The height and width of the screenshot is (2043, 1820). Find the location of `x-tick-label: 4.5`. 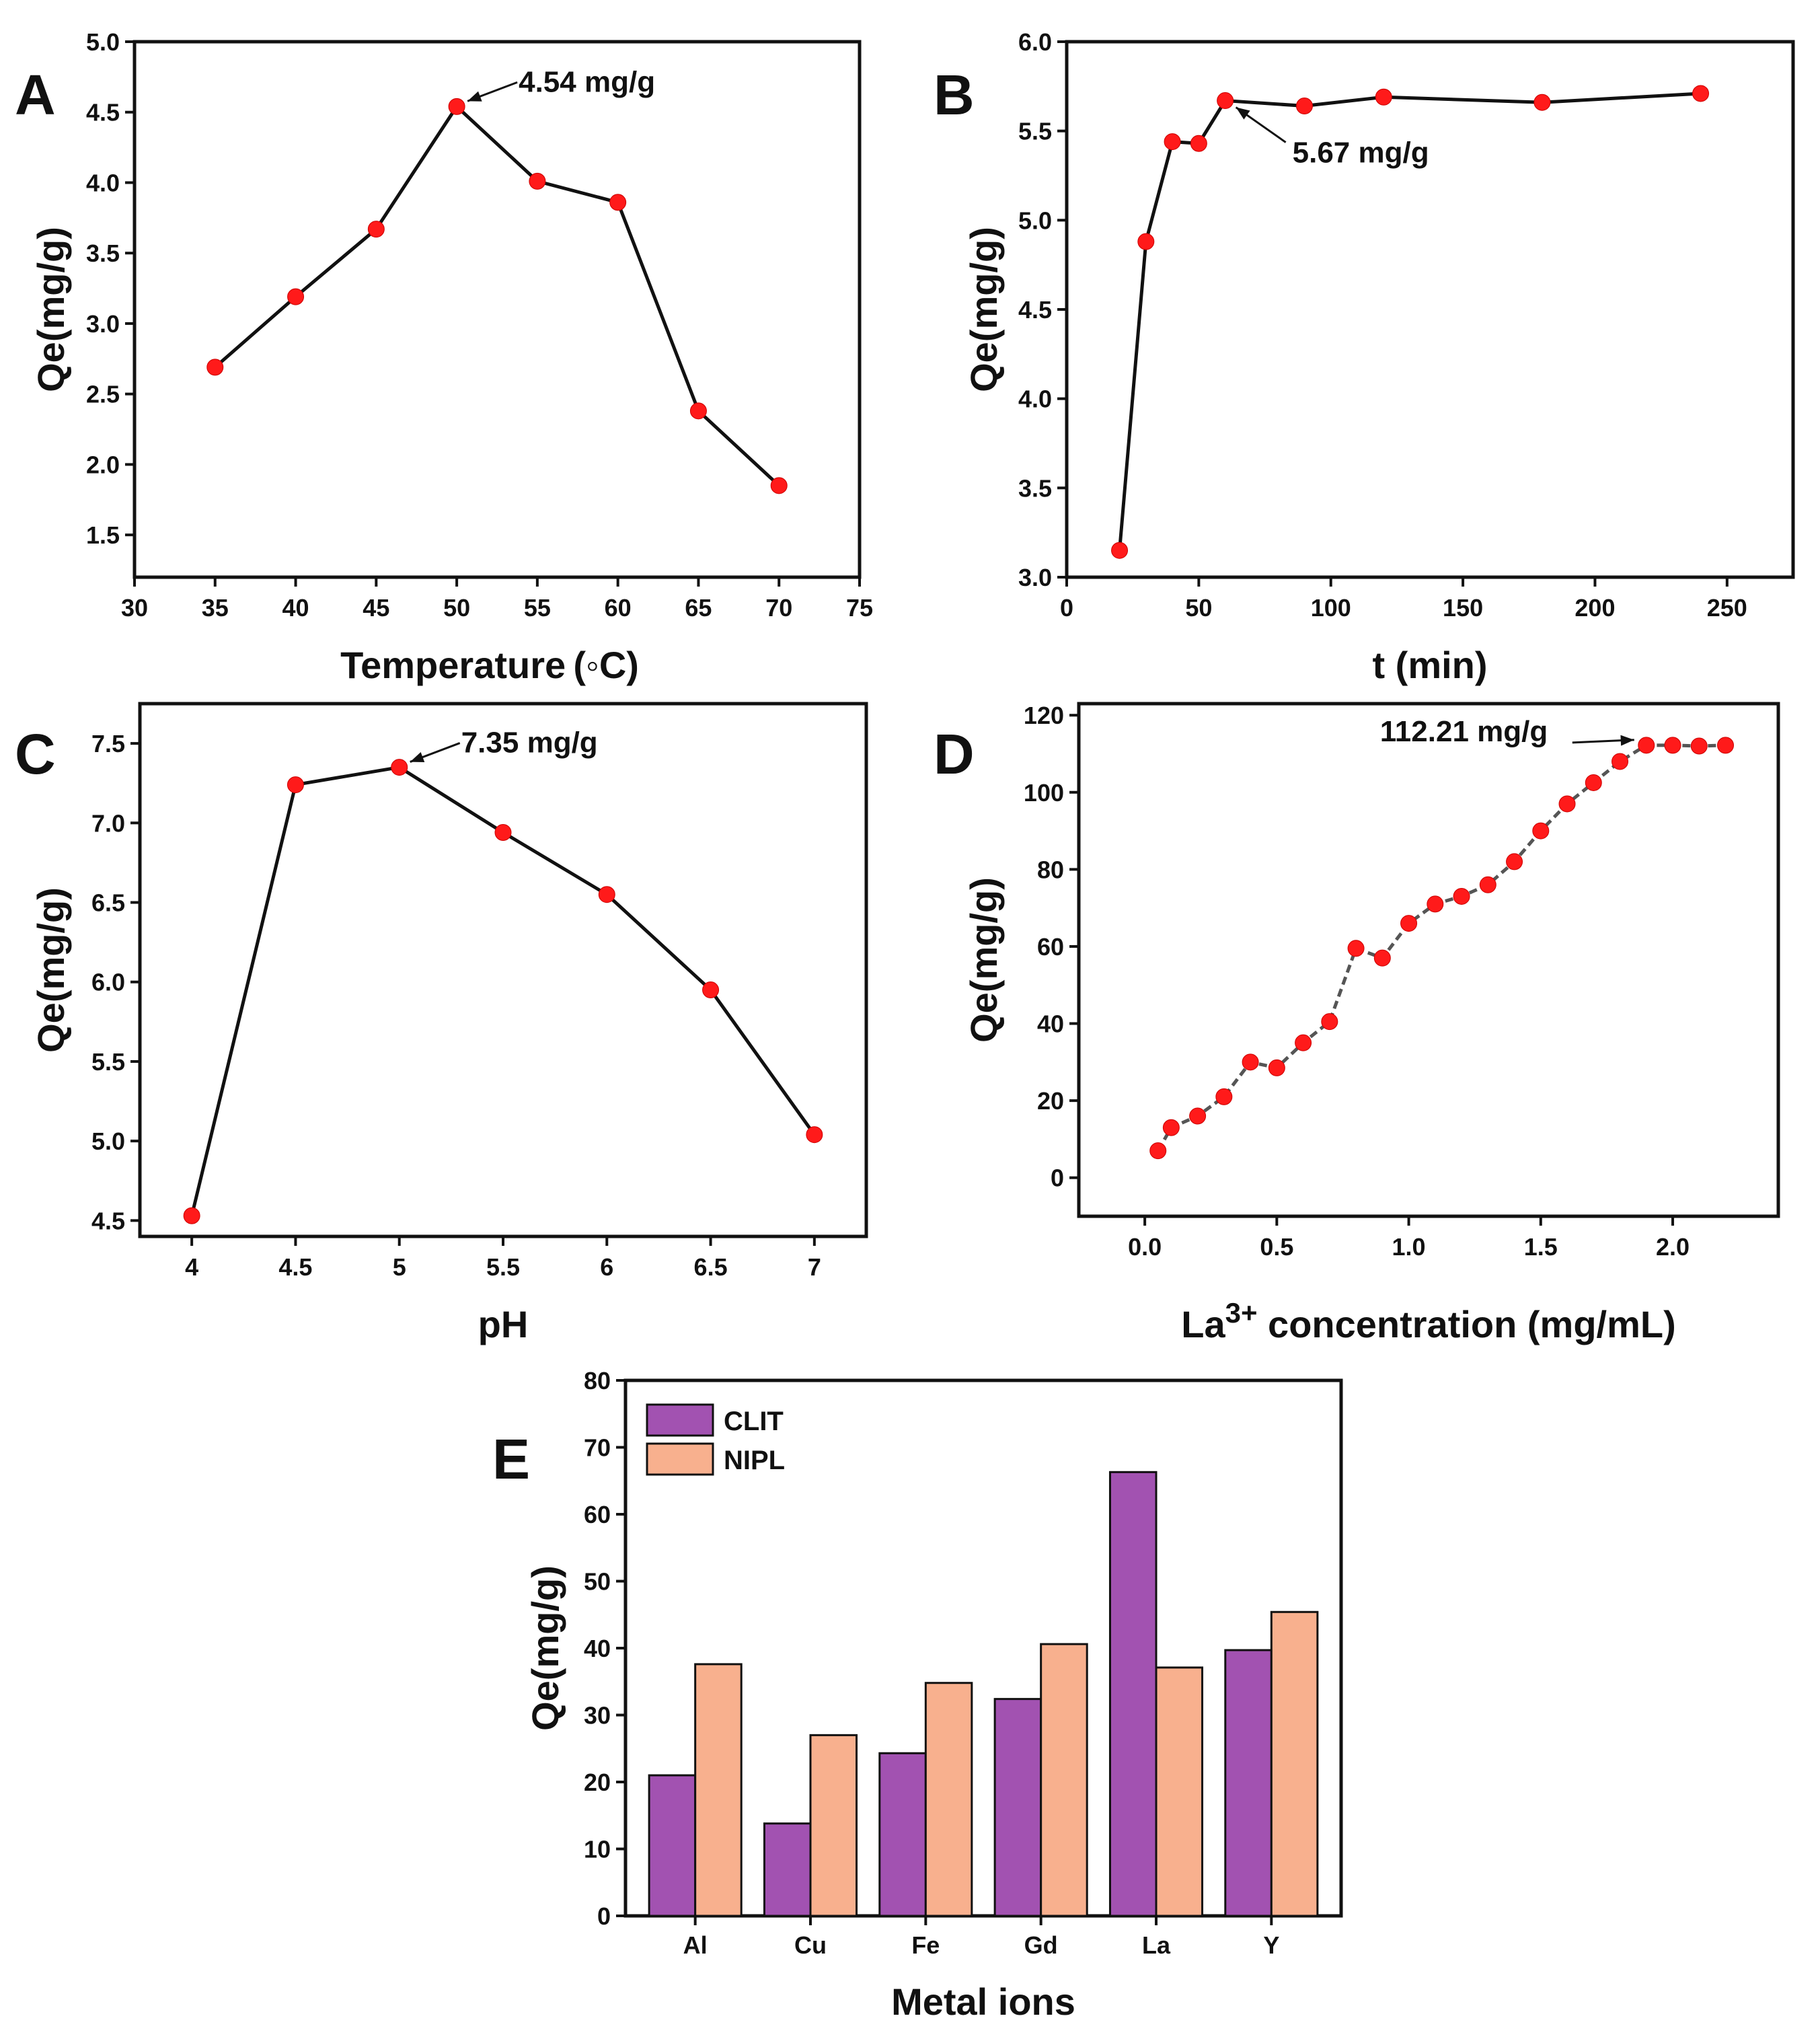

x-tick-label: 4.5 is located at coordinates (295, 1267).